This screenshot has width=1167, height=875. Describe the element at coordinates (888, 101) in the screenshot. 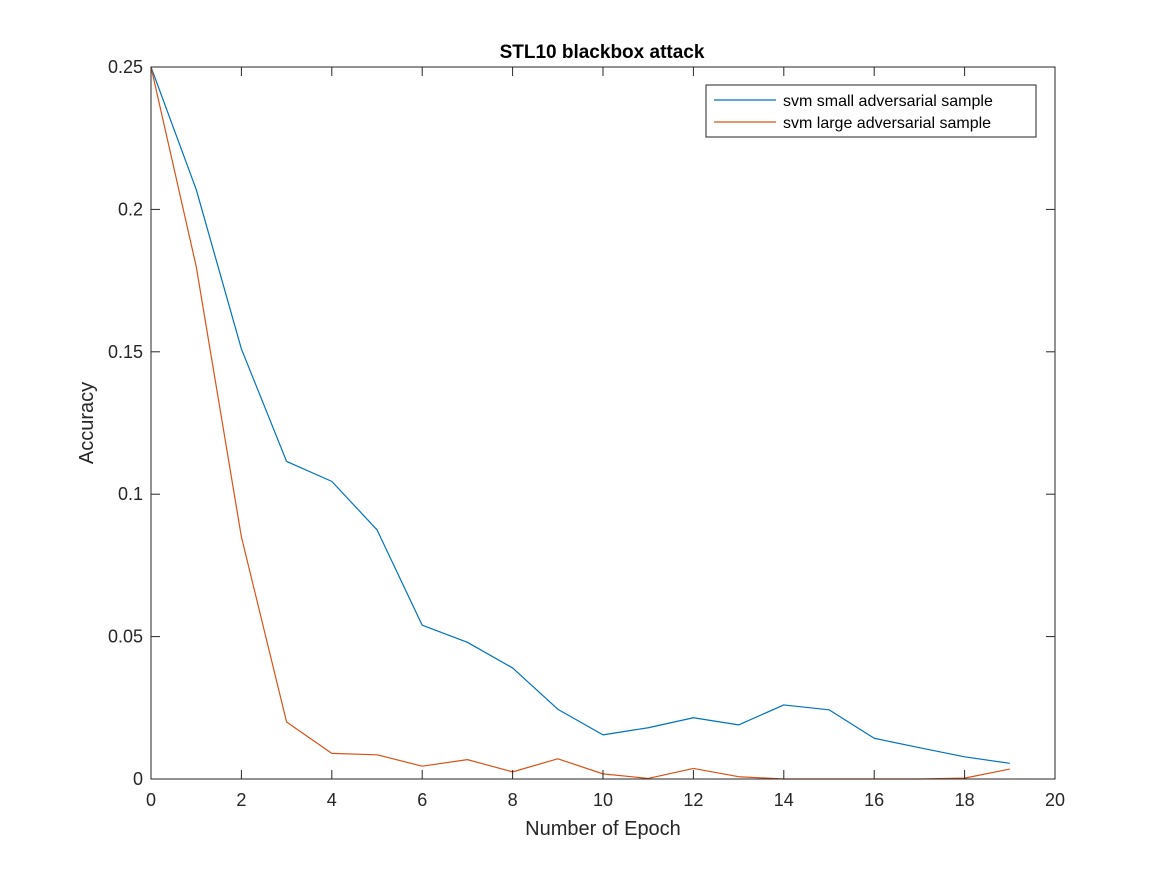

I see `legend-label-1: svm small adversarial sample` at that location.